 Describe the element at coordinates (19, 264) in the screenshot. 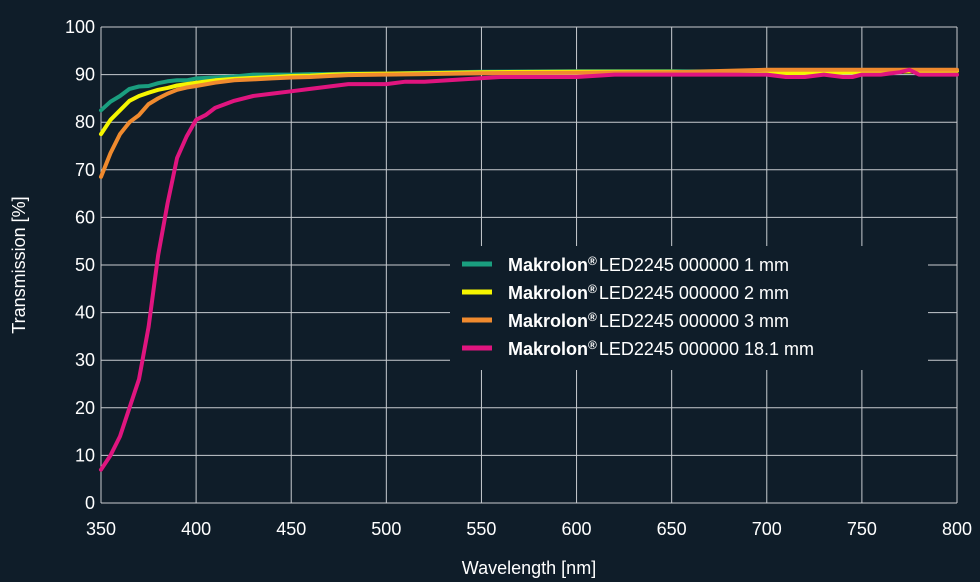

I see `y-axis-title: Transmission [%]` at that location.